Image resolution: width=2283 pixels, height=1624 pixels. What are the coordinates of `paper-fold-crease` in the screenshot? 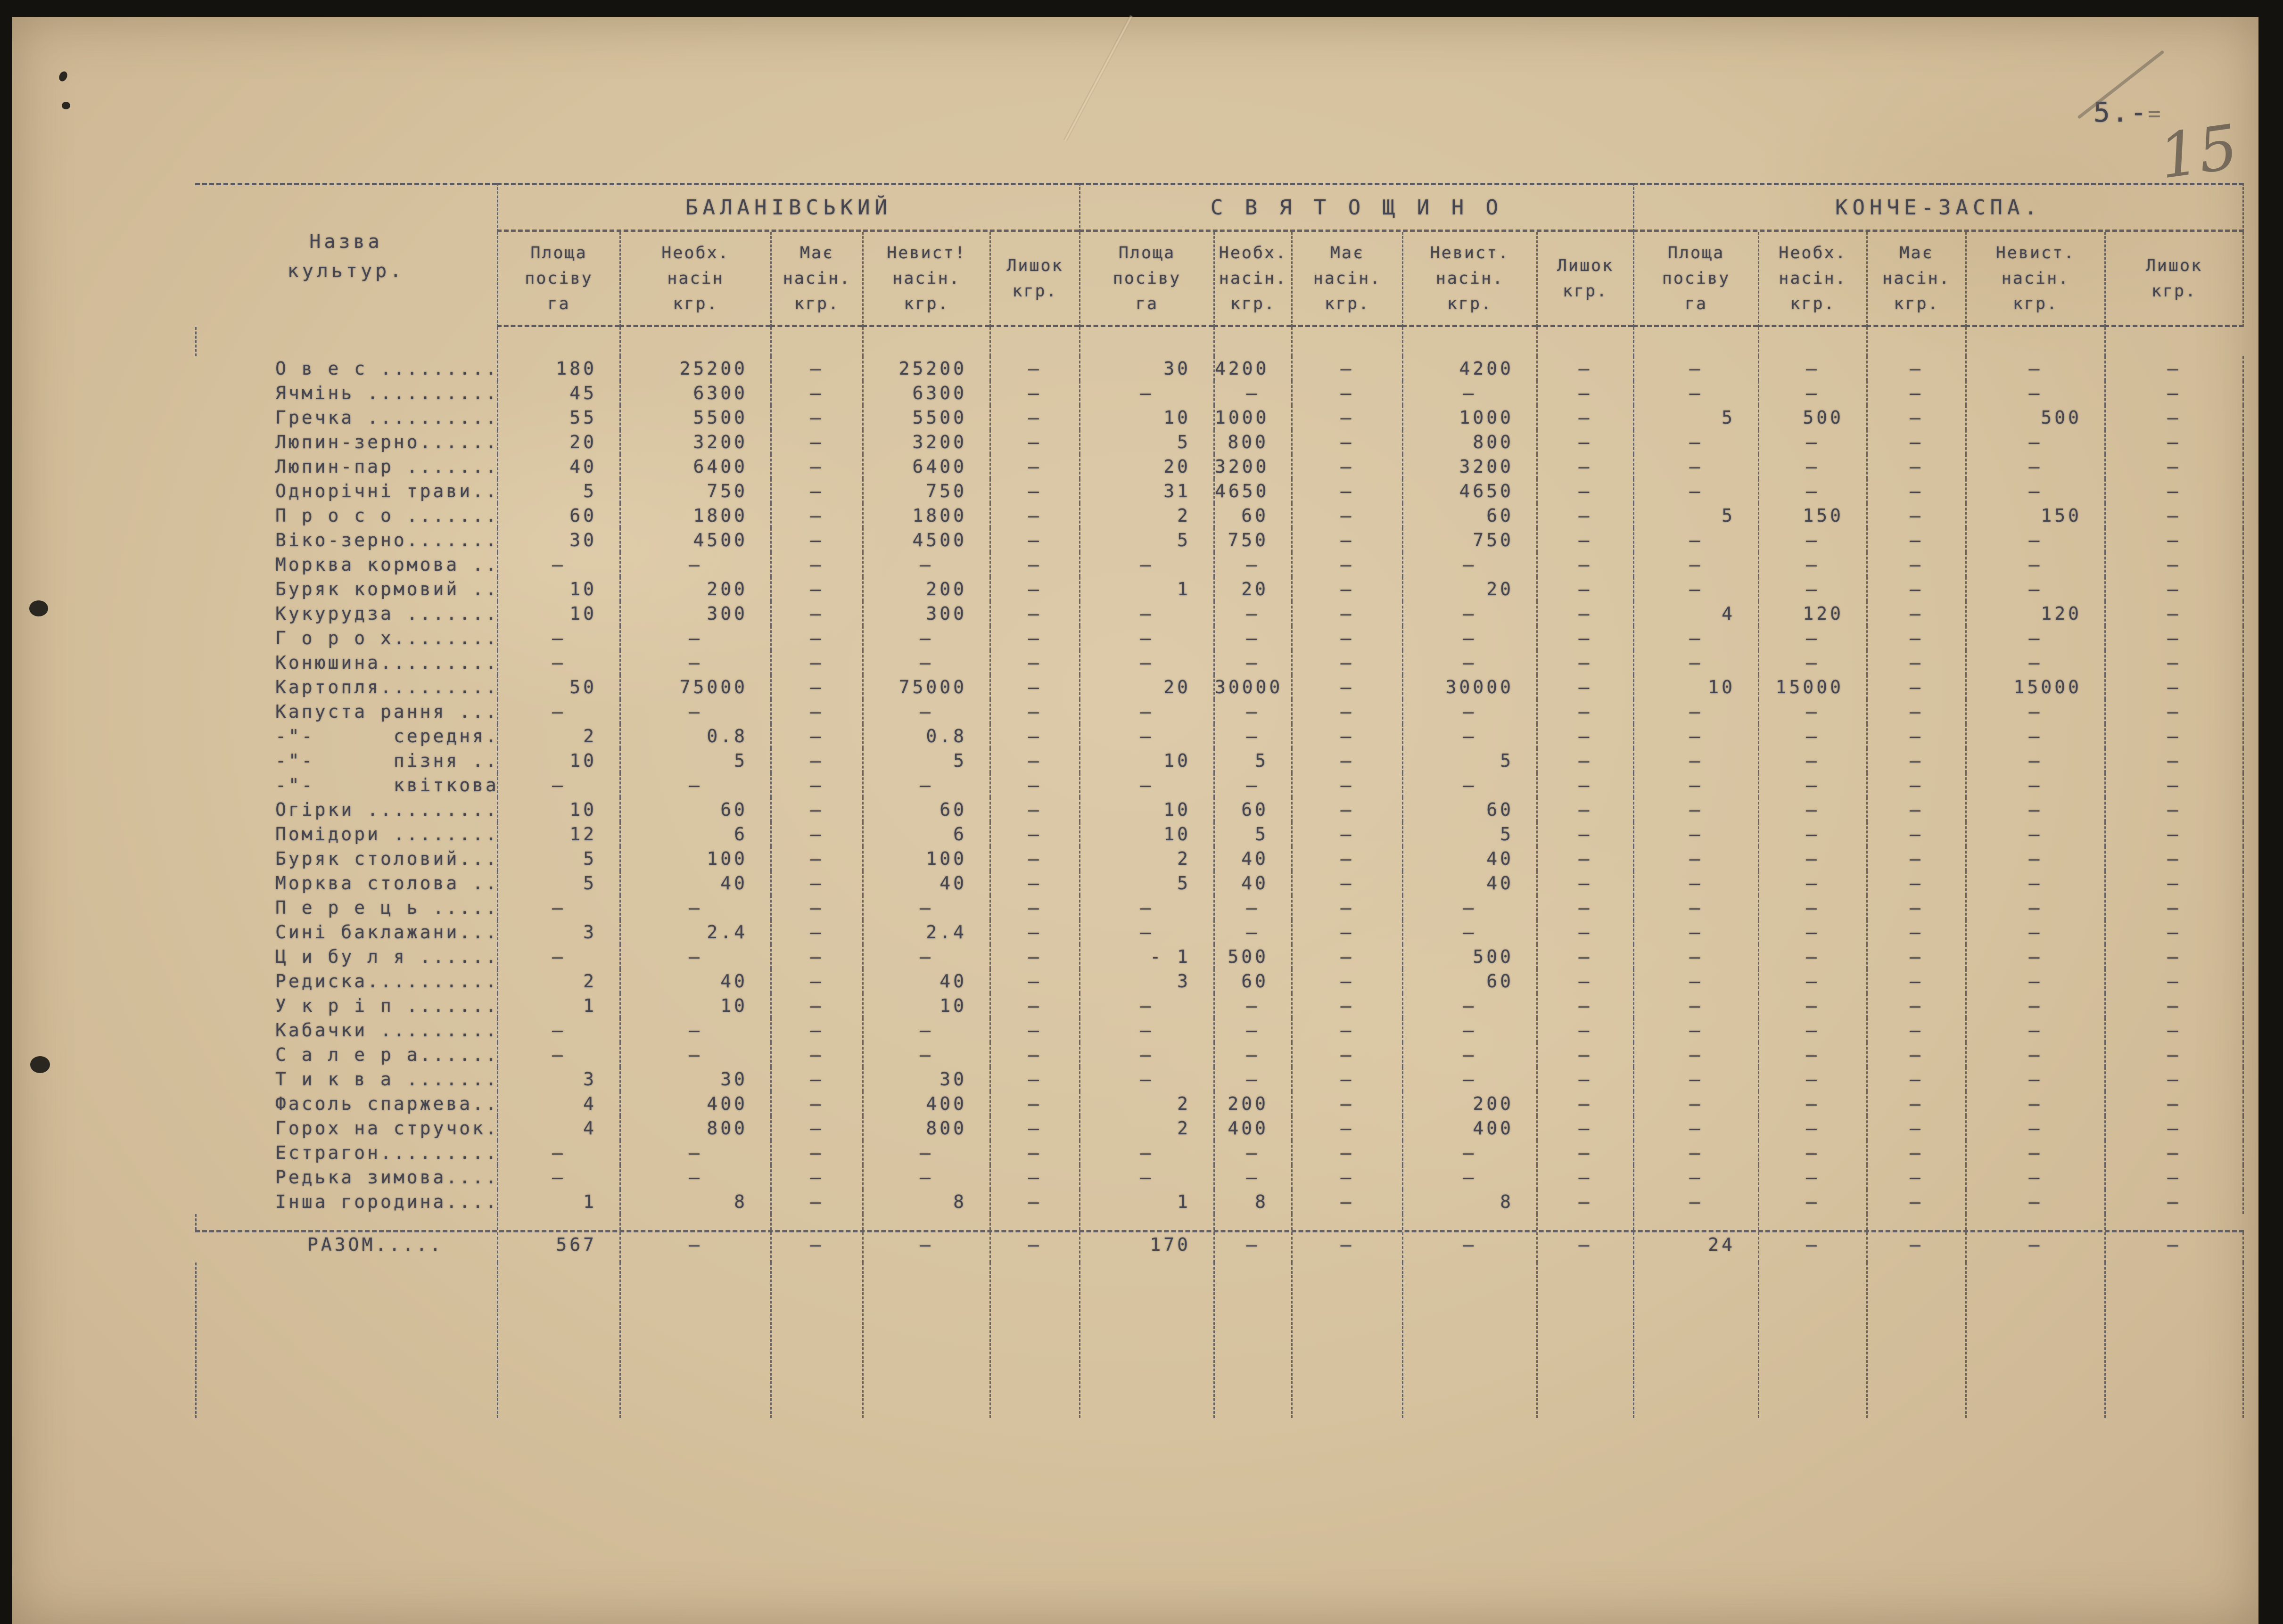 It's located at (1098, 78).